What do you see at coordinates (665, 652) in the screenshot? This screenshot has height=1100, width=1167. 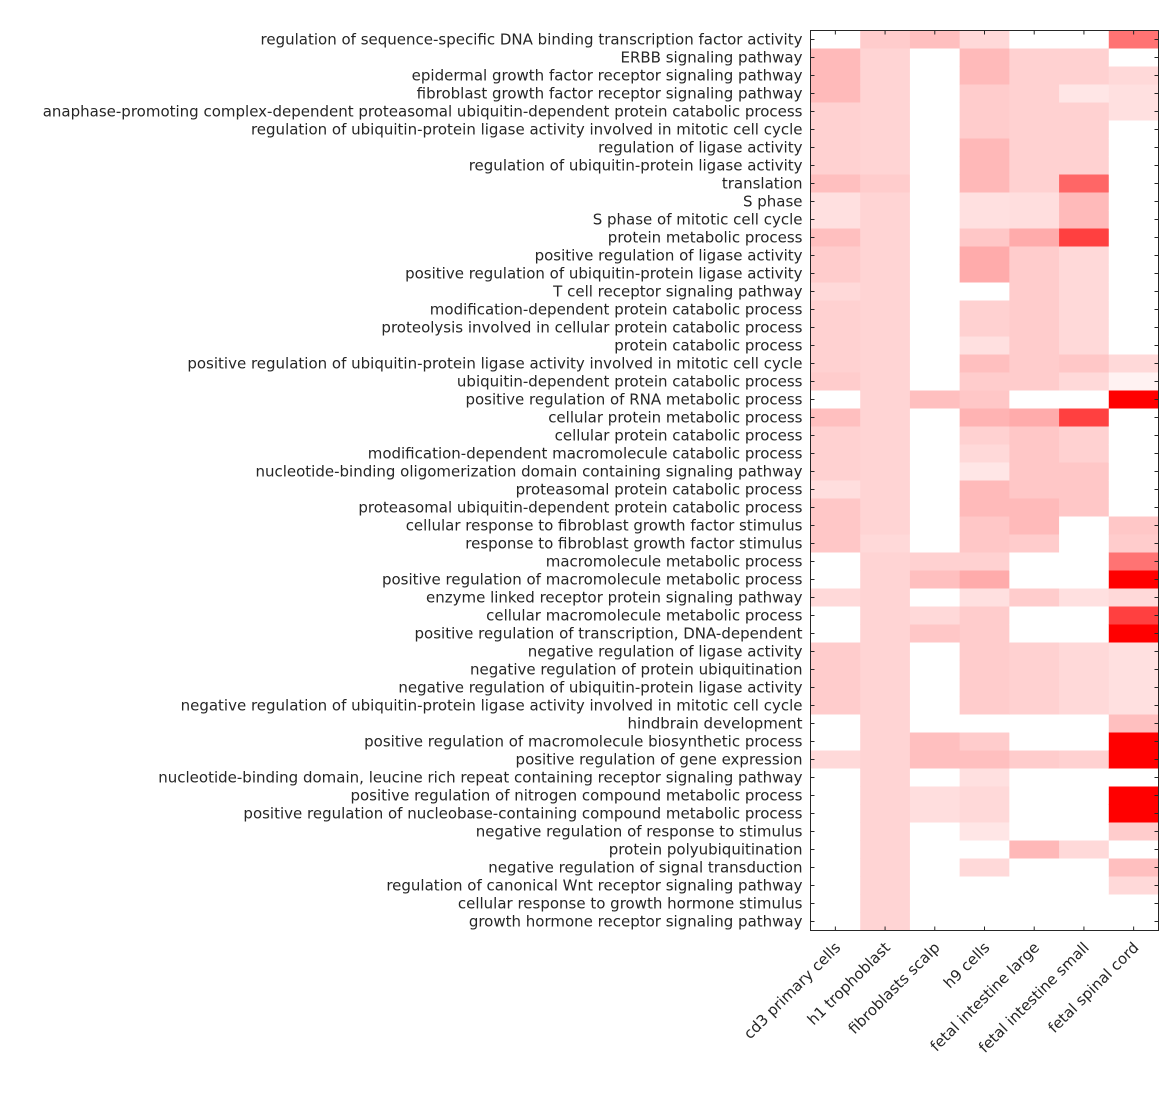 I see `y-tick-label: negative regulation of ligase activity` at bounding box center [665, 652].